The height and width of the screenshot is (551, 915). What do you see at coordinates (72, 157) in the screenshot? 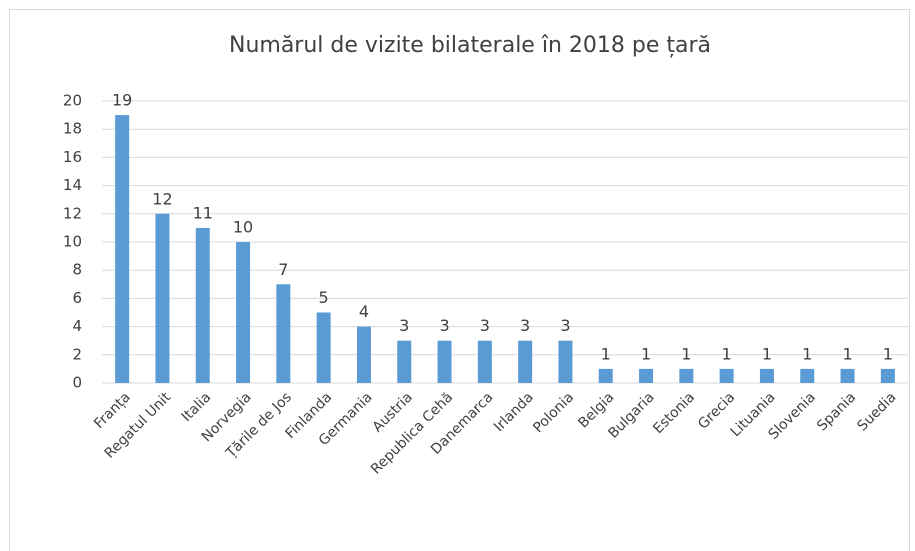
I see `y-tick-label: 16` at bounding box center [72, 157].